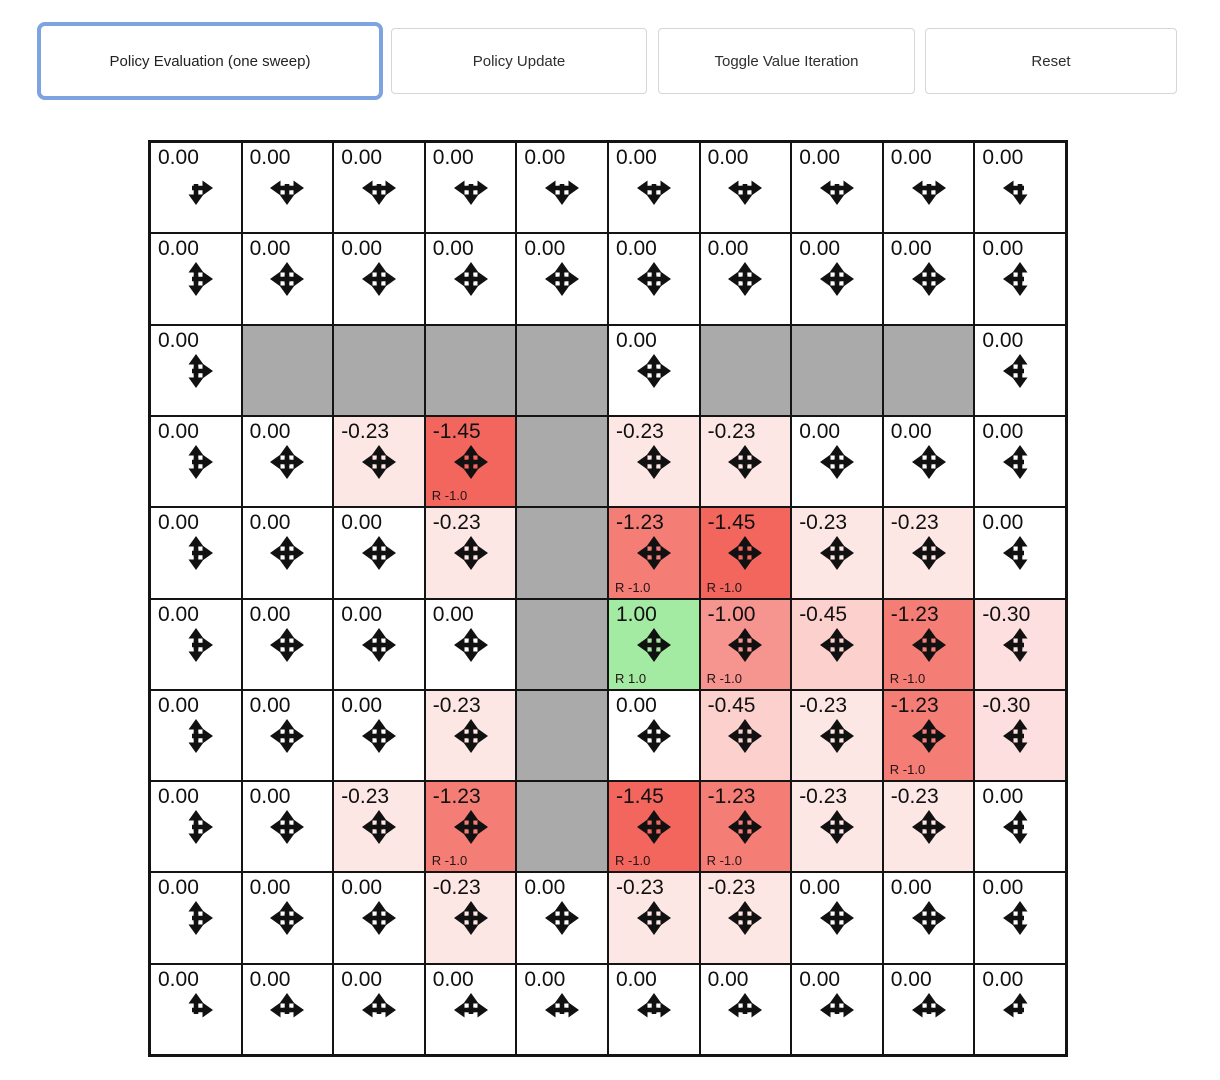 This screenshot has height=1080, width=1220. I want to click on cell-reward-label: R 1.0, so click(630, 678).